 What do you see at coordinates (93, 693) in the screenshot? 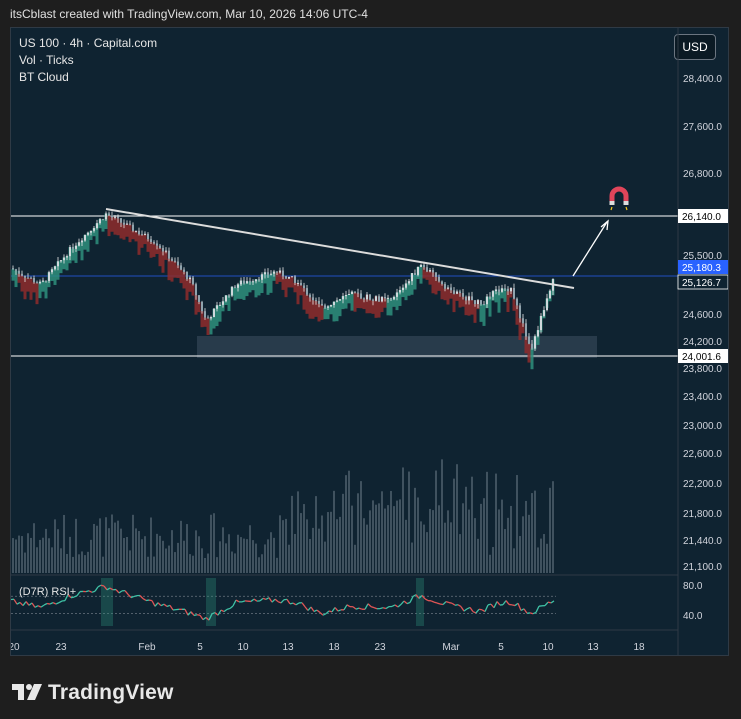
I see `tradingview-logo: TradingView` at bounding box center [93, 693].